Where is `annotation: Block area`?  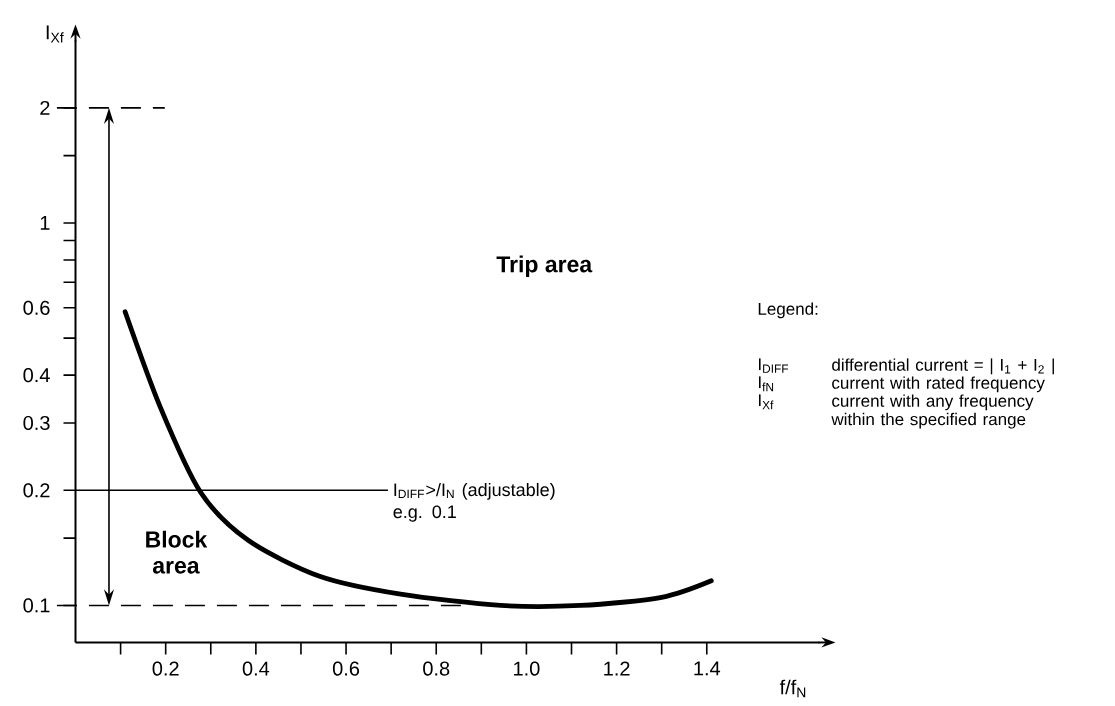
annotation: Block area is located at coordinates (177, 552).